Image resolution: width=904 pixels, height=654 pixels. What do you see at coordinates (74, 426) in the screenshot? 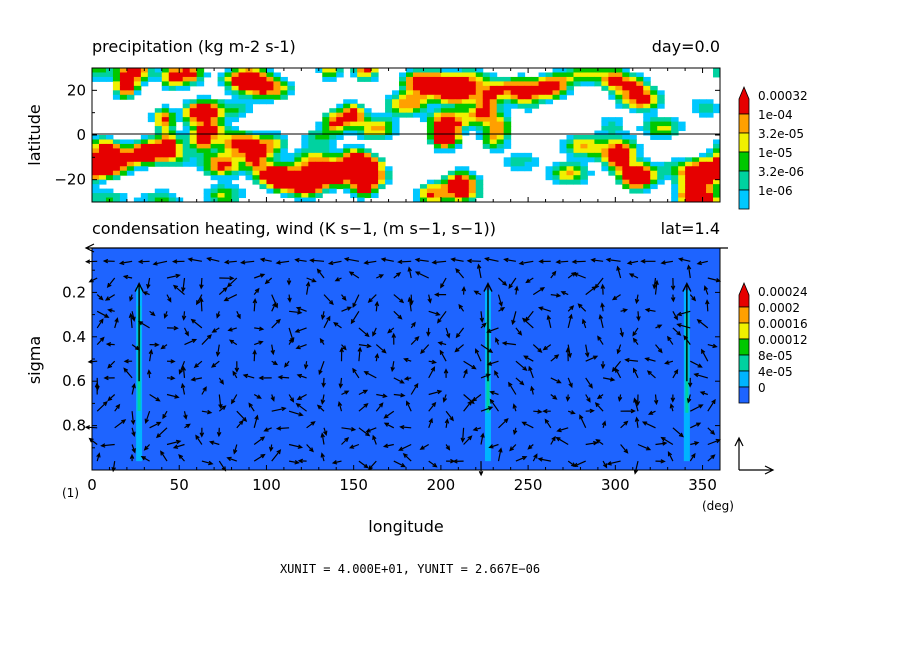
I see `heating-ytick-label: 0.8` at bounding box center [74, 426].